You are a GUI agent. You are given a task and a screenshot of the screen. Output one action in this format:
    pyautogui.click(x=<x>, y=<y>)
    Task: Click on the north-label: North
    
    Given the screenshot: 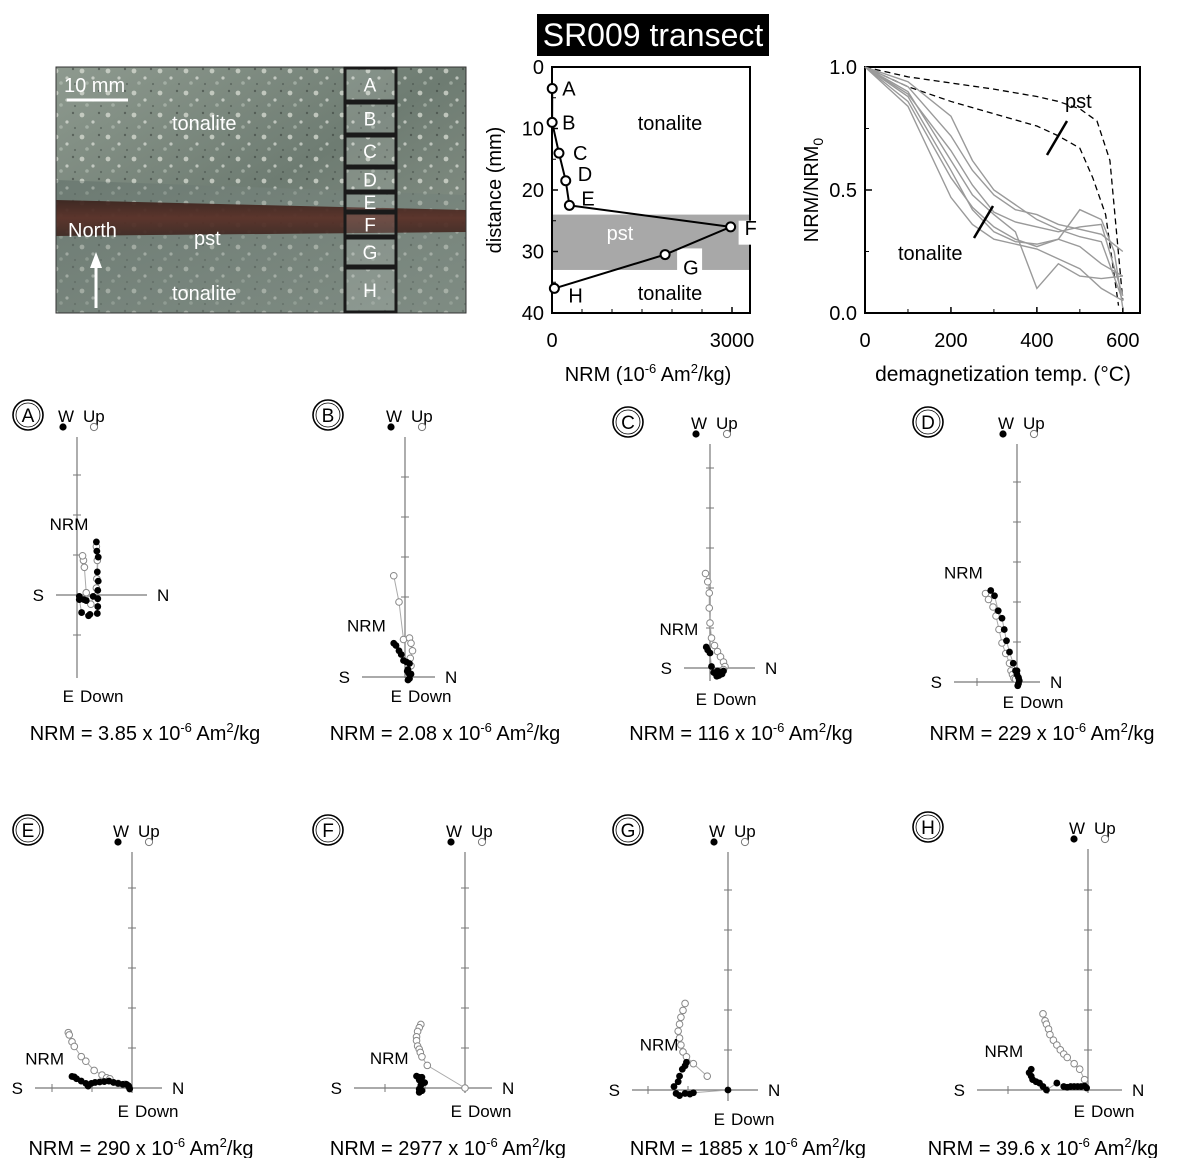 What is the action you would take?
    pyautogui.click(x=92, y=231)
    